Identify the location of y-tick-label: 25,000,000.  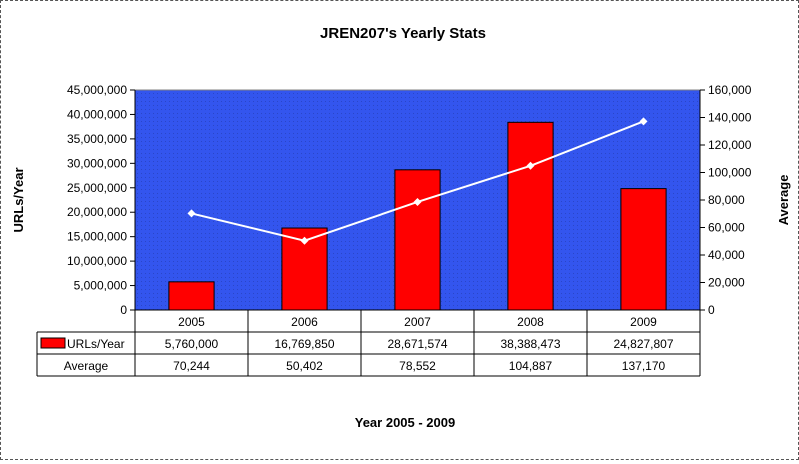
(97, 188).